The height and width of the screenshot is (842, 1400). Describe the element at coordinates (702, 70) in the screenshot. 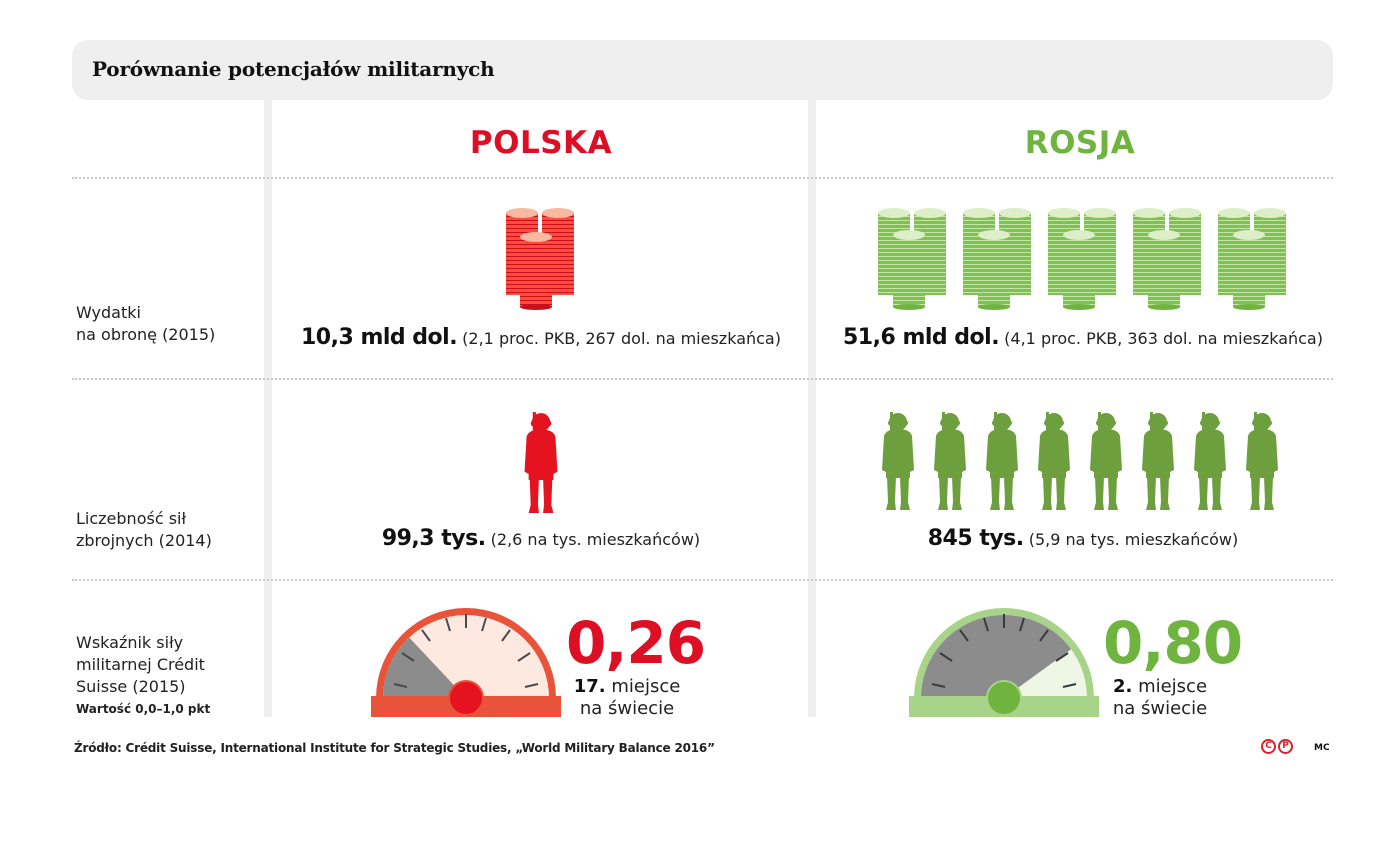

I see `title-bar: Porównanie potencjałów militarnych` at that location.